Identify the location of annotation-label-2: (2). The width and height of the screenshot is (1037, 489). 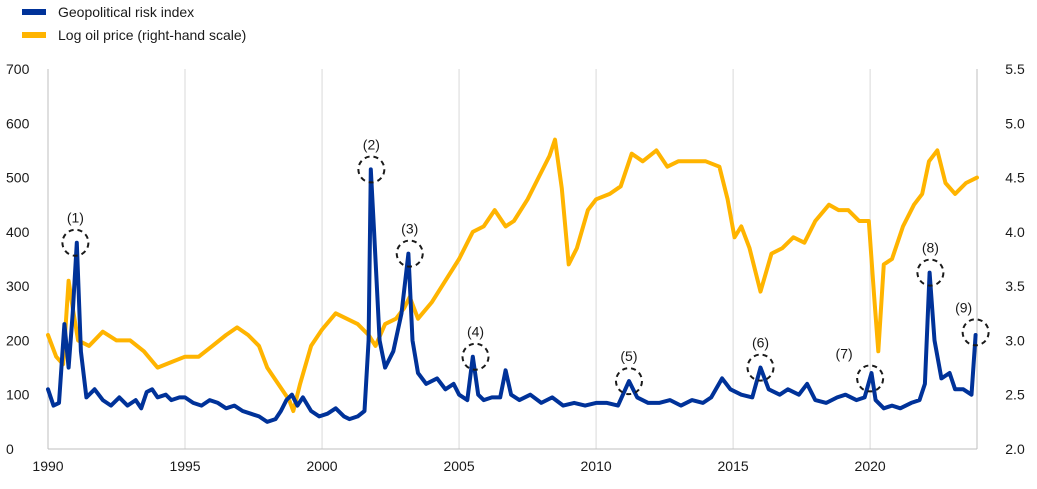
(371, 144).